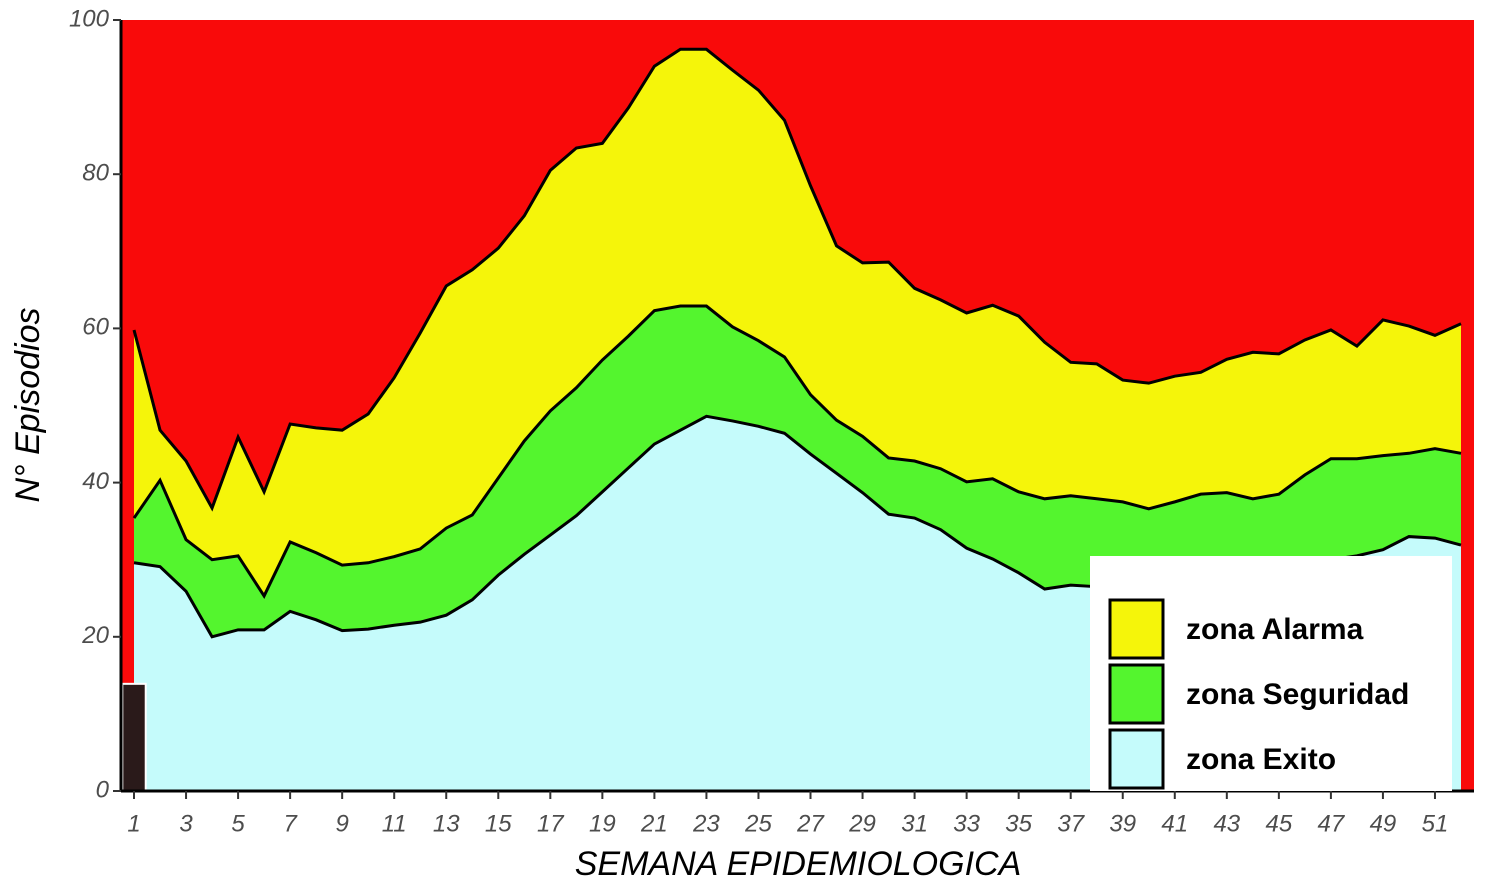 The width and height of the screenshot is (1485, 885). What do you see at coordinates (1071, 823) in the screenshot?
I see `x-tick-label: 37` at bounding box center [1071, 823].